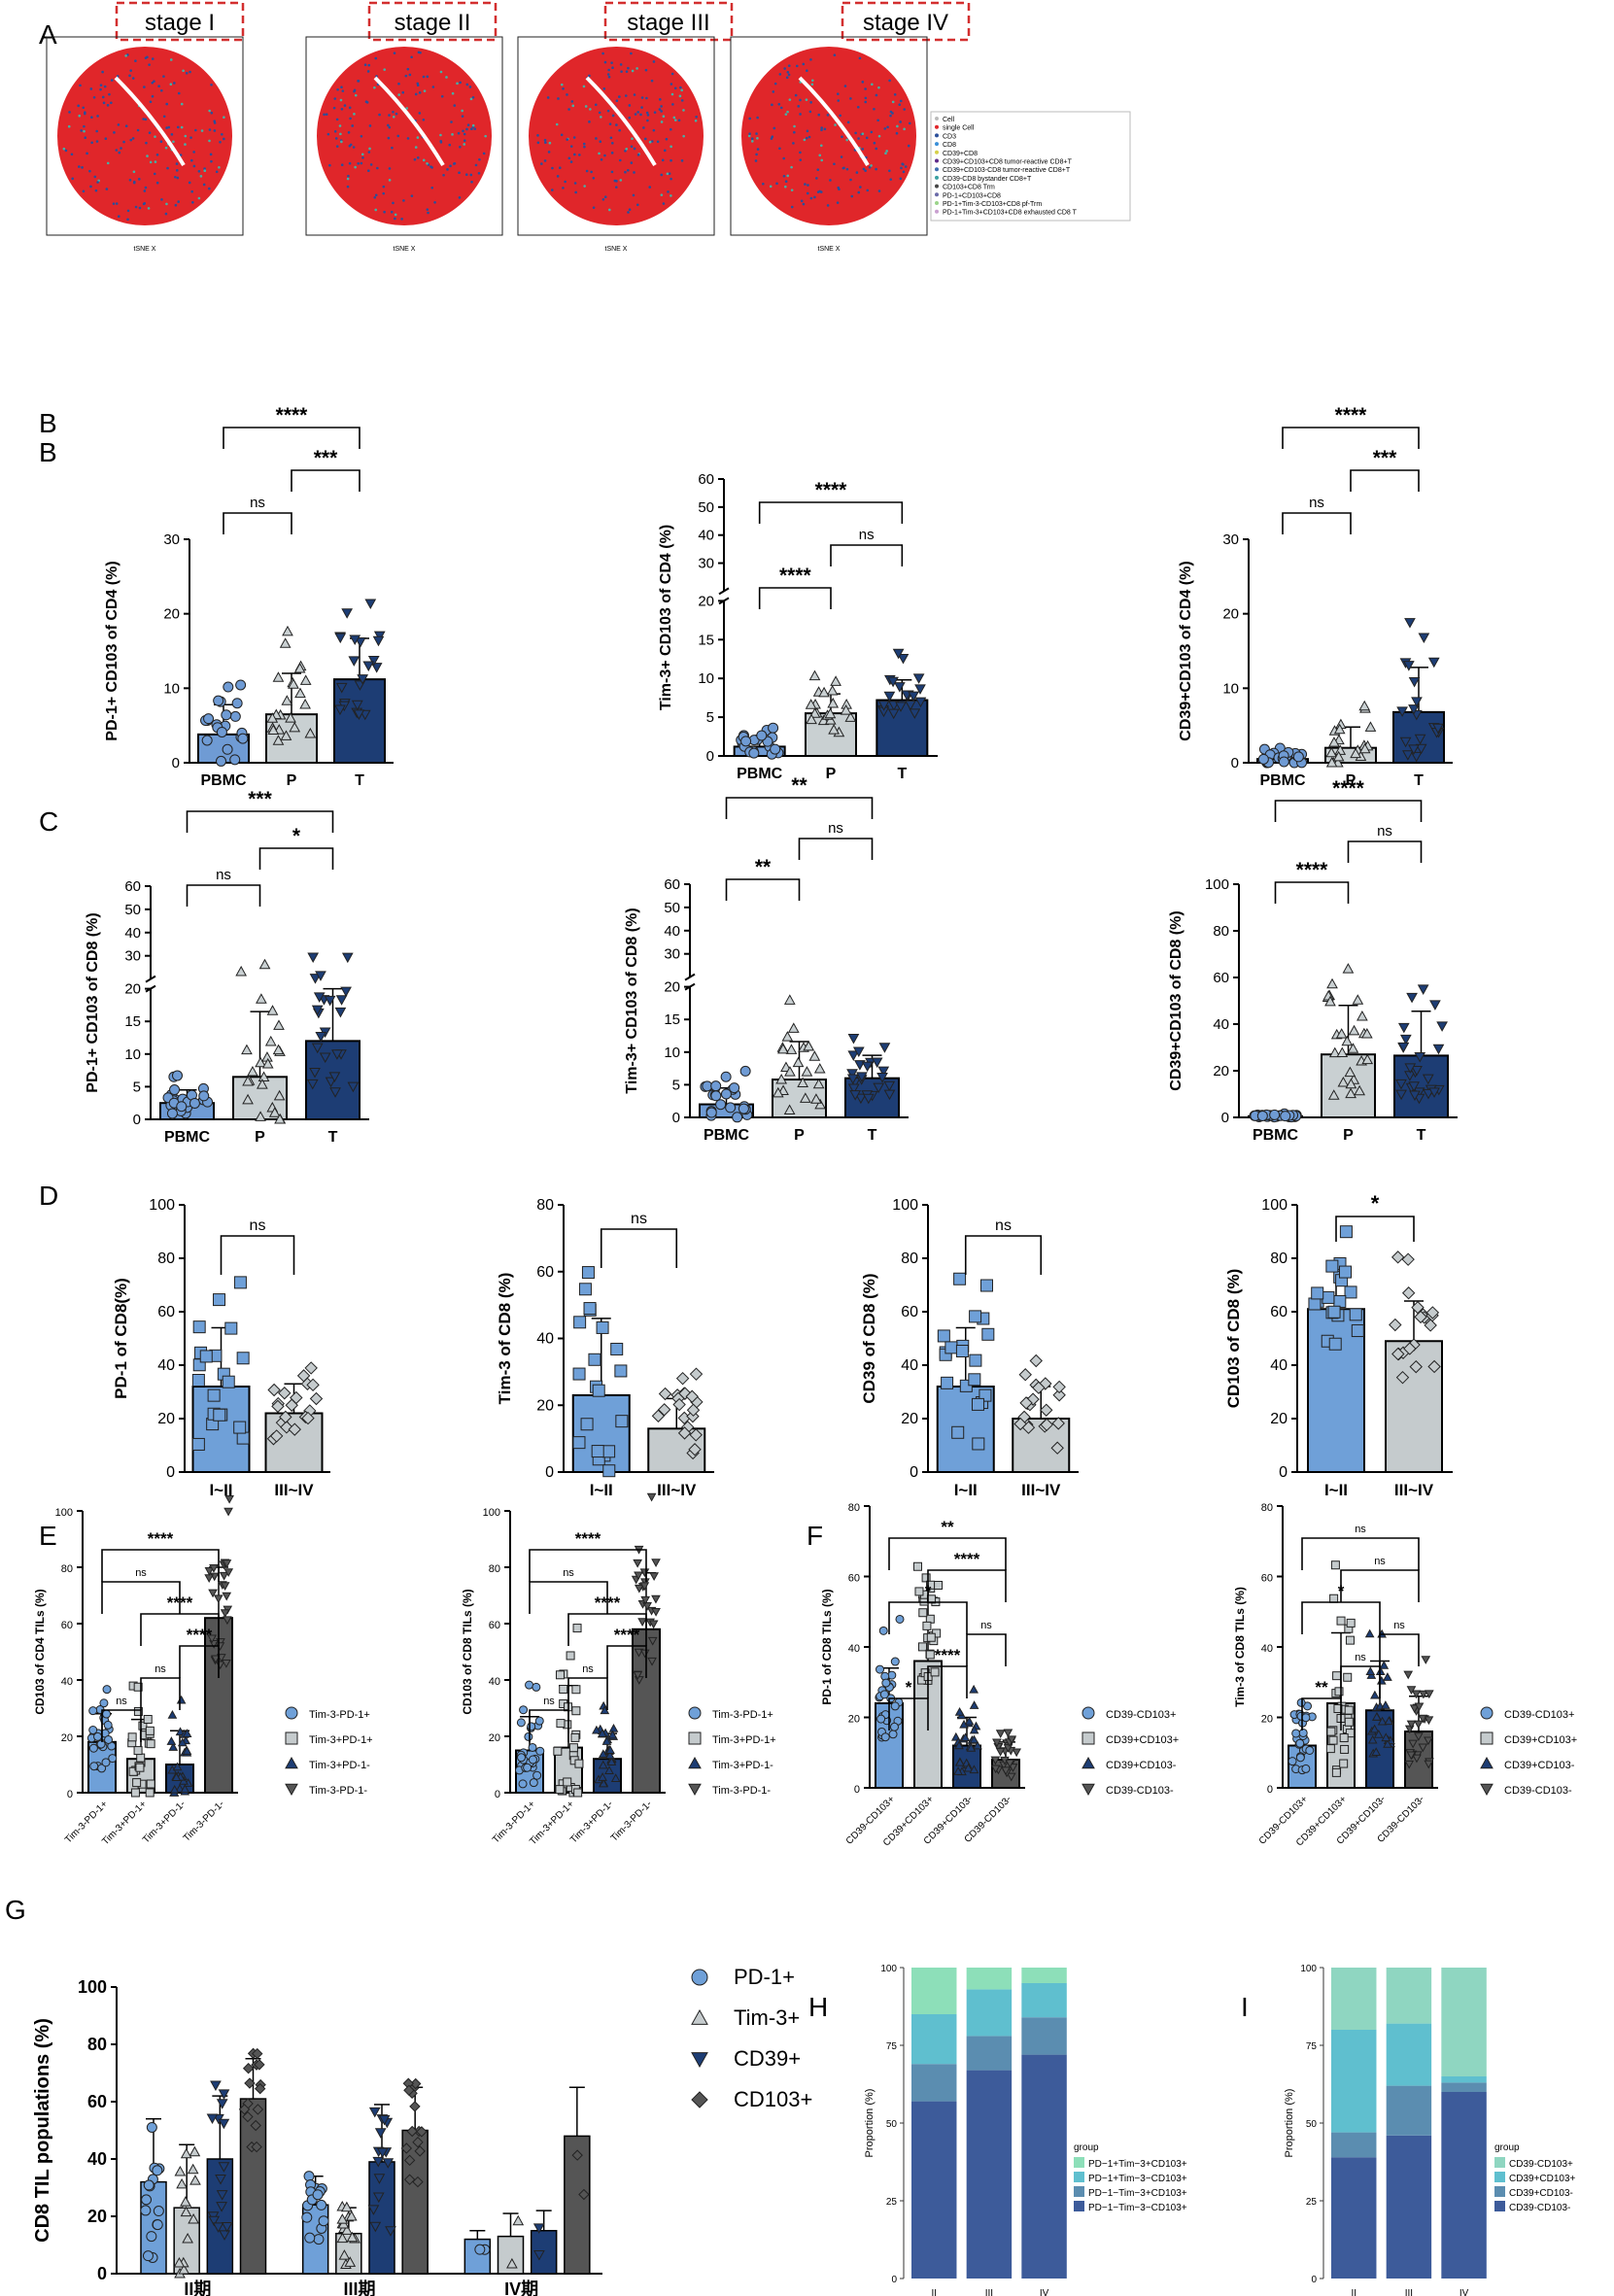 This screenshot has width=1614, height=2296. What do you see at coordinates (799, 785) in the screenshot?
I see `significance-label: **` at bounding box center [799, 785].